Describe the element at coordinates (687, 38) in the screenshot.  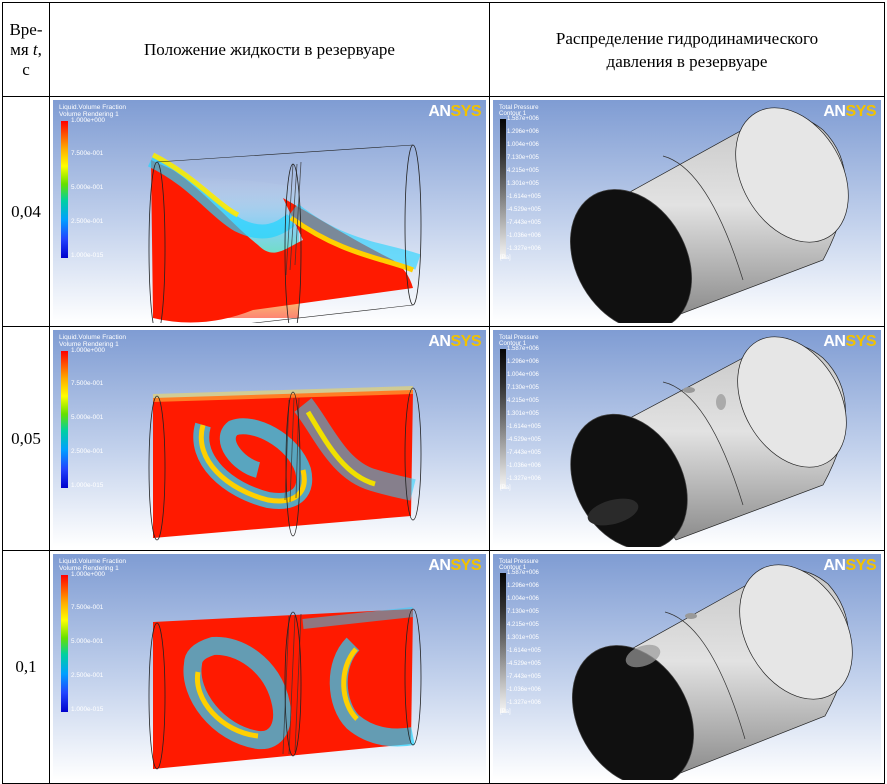
I see `pressure-header-line1: Распределение гидродинамического` at that location.